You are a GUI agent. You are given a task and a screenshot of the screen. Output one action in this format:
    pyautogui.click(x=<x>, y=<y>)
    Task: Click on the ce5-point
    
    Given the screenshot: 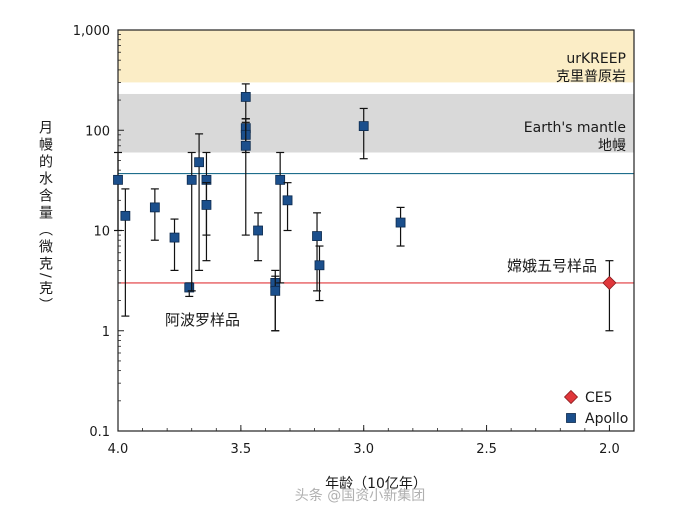 What is the action you would take?
    pyautogui.click(x=609, y=282)
    